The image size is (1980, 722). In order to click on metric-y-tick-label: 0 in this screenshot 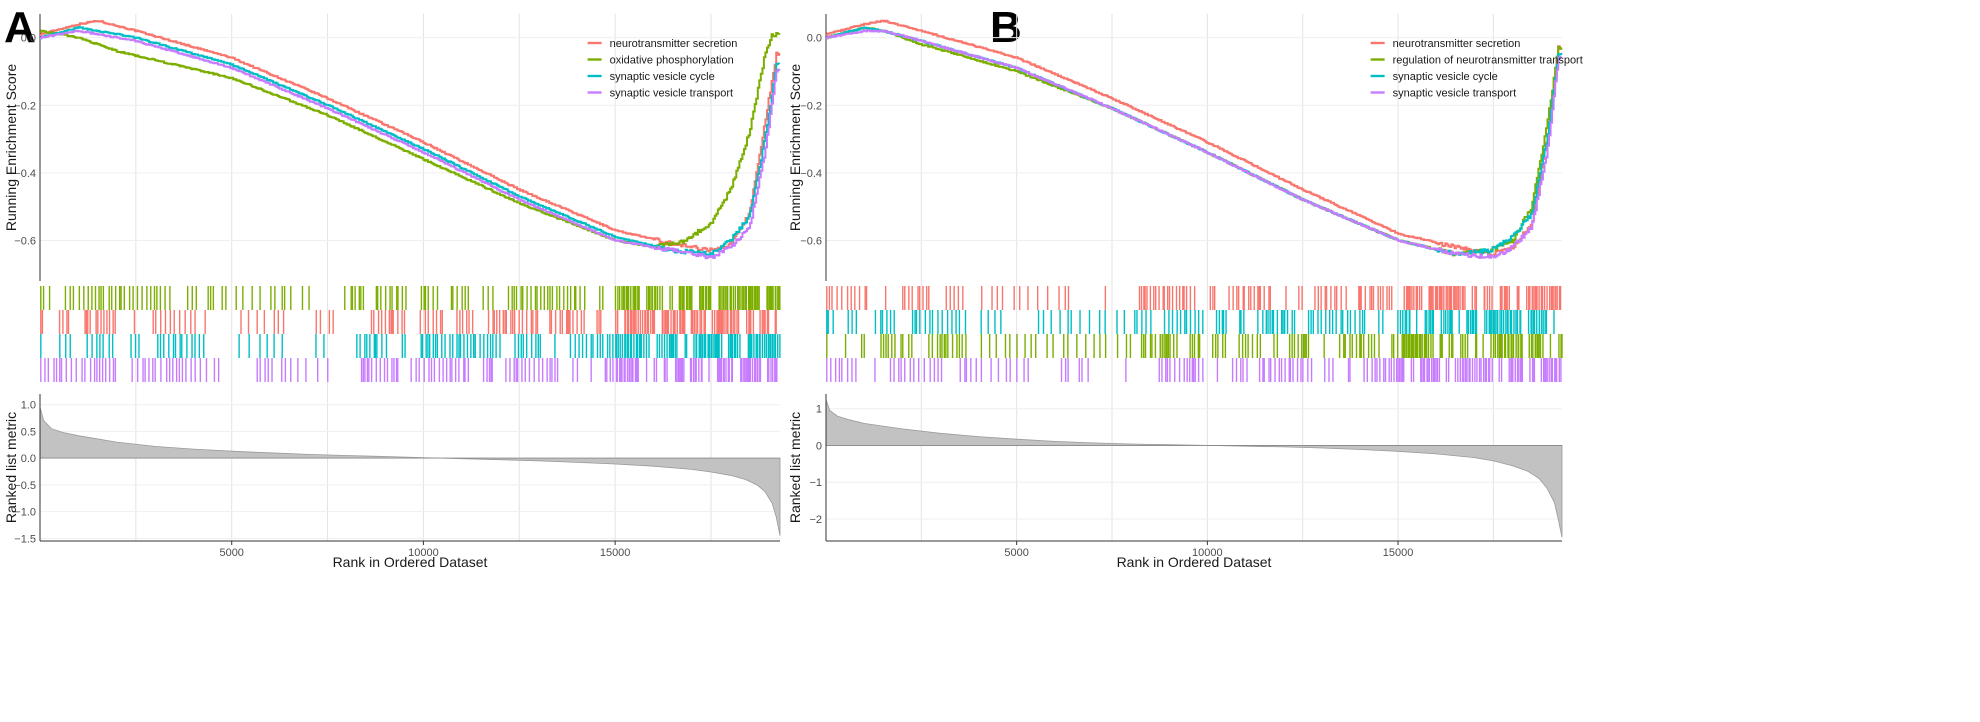, I will do `click(819, 446)`.